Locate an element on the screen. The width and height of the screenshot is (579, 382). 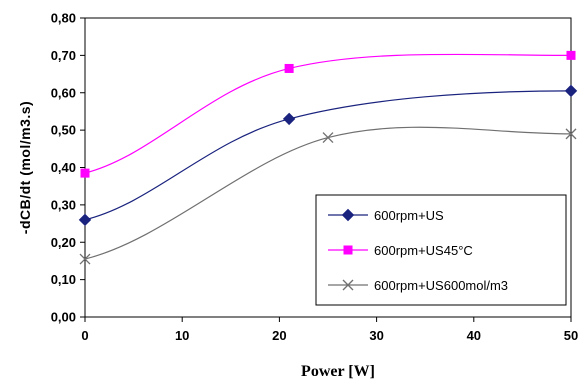
legend-label: 600rpm+US45°C is located at coordinates (423, 250).